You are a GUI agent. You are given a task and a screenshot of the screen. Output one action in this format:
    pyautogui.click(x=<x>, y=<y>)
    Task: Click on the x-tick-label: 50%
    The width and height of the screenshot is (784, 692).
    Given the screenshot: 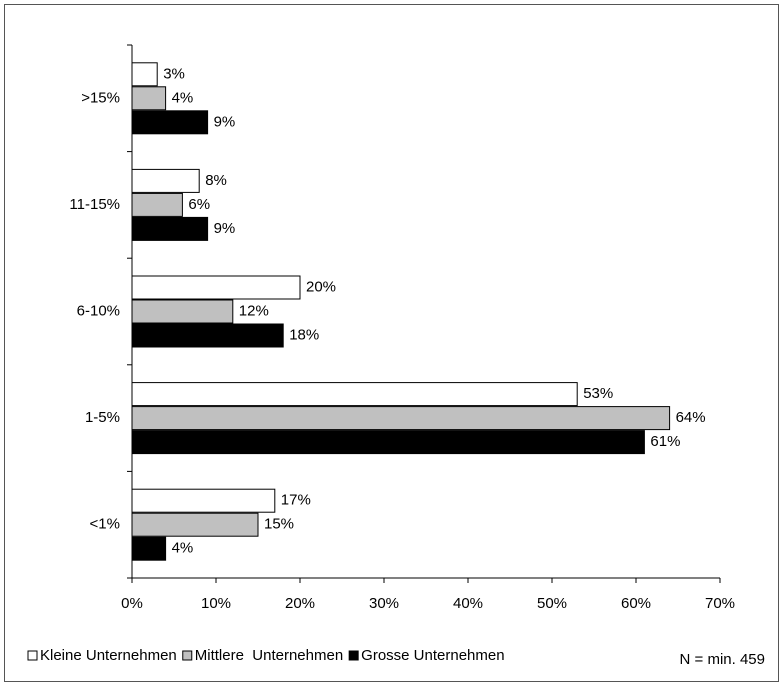 What is the action you would take?
    pyautogui.click(x=552, y=603)
    